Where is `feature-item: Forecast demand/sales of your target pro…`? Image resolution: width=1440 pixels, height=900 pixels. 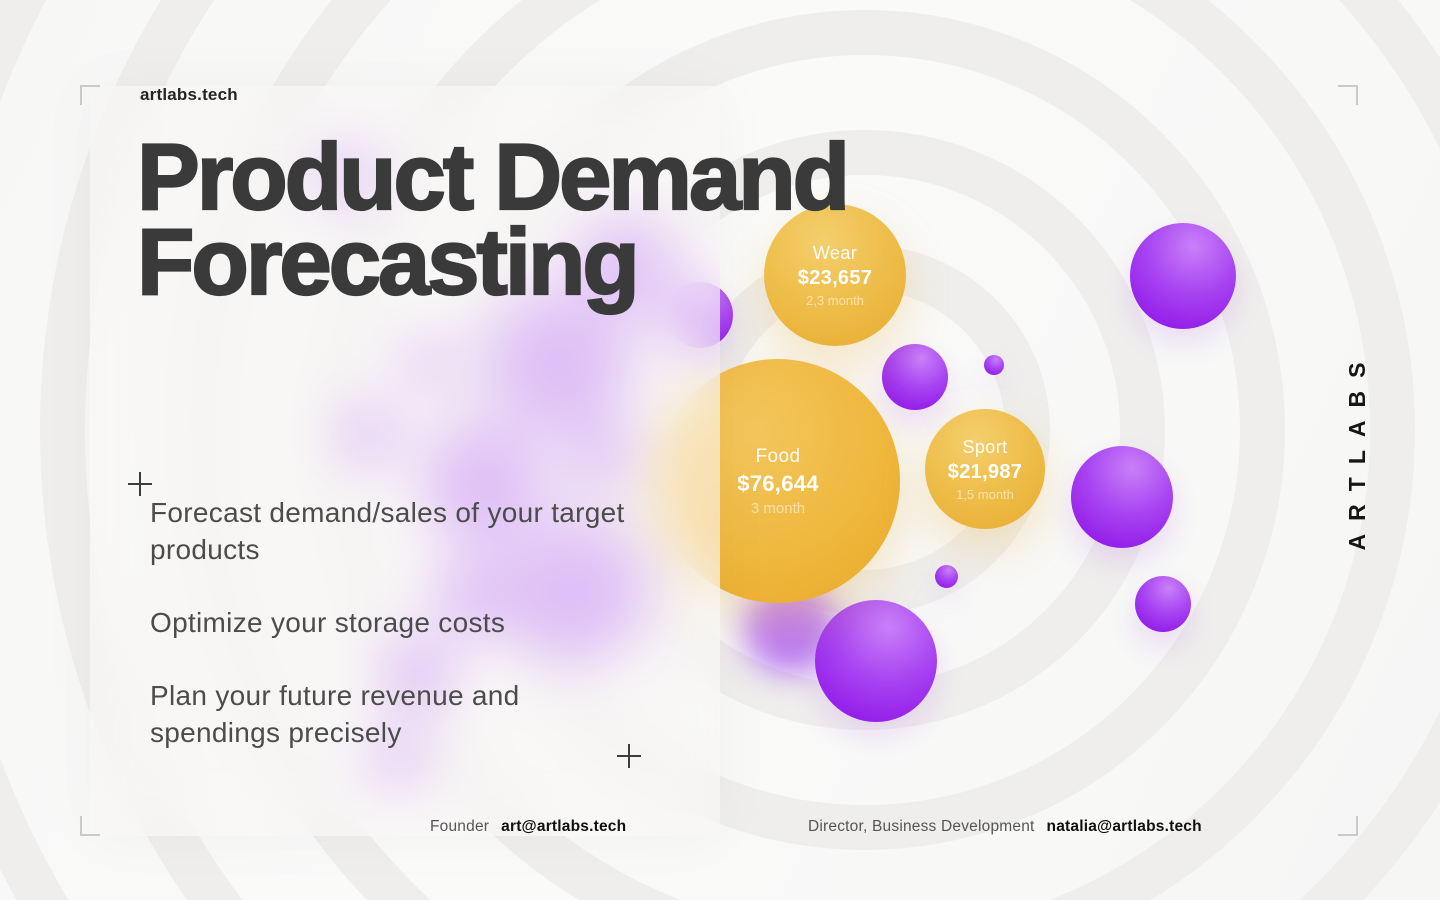 feature-item: Forecast demand/sales of your target pro… is located at coordinates (387, 531).